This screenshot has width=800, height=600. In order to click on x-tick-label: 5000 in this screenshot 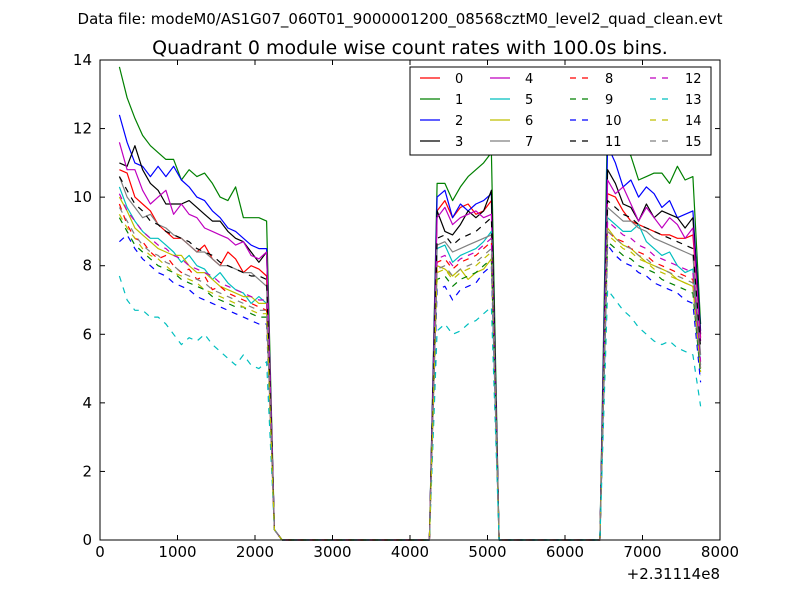, I will do `click(487, 552)`.